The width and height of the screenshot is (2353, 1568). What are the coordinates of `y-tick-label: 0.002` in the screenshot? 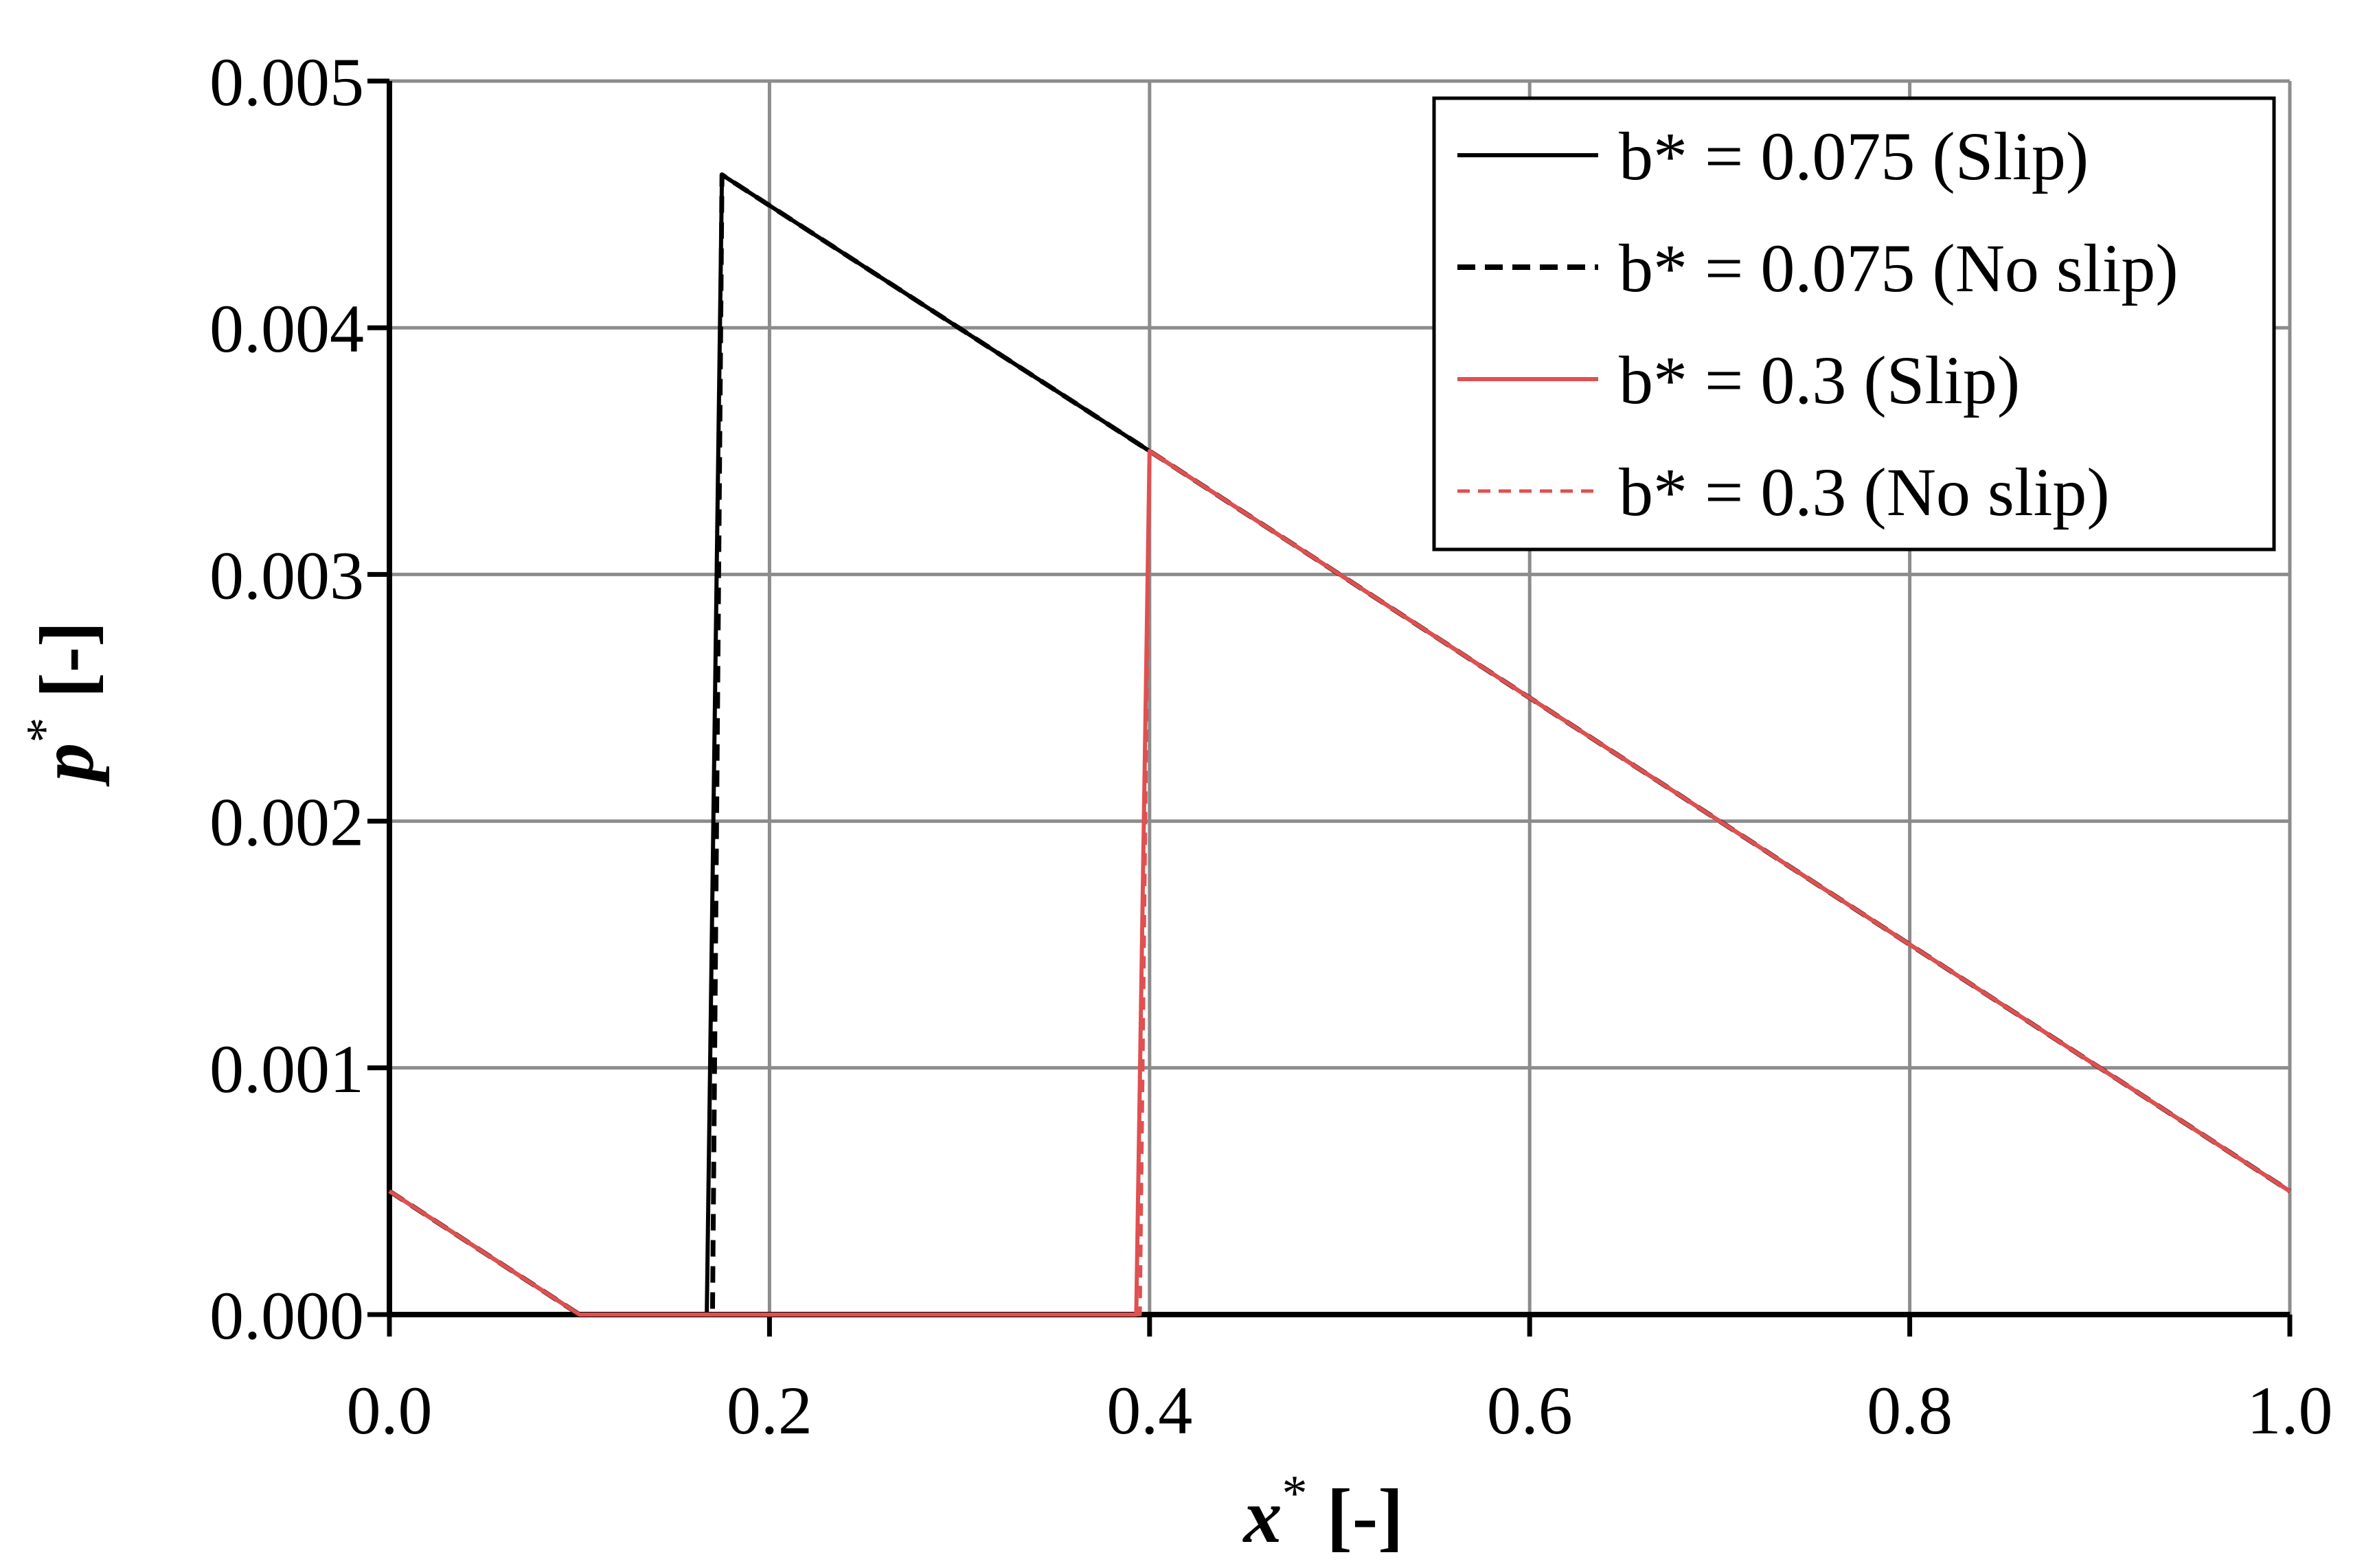 It's located at (286, 823).